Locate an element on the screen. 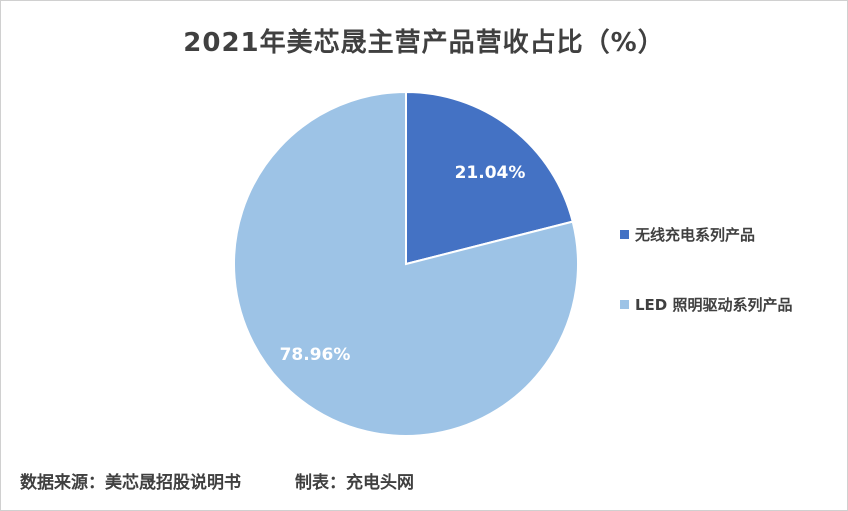 Image resolution: width=848 pixels, height=511 pixels. legend-swatch-wireless is located at coordinates (624, 234).